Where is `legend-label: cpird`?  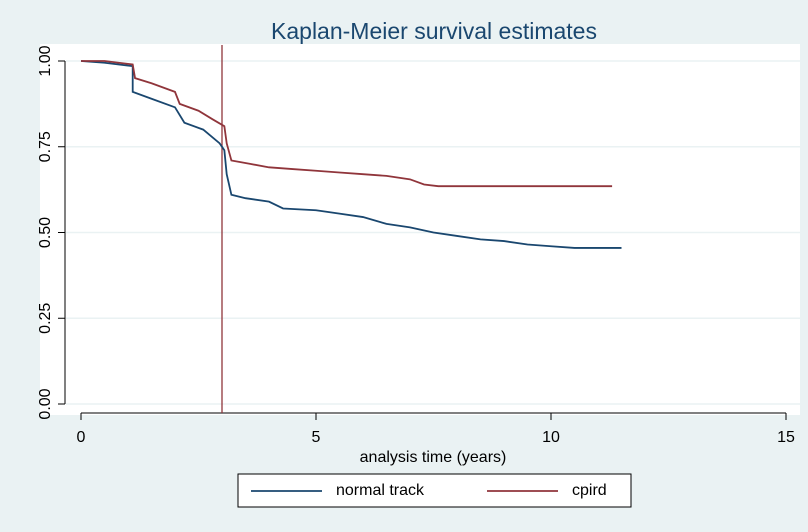
legend-label: cpird is located at coordinates (589, 490).